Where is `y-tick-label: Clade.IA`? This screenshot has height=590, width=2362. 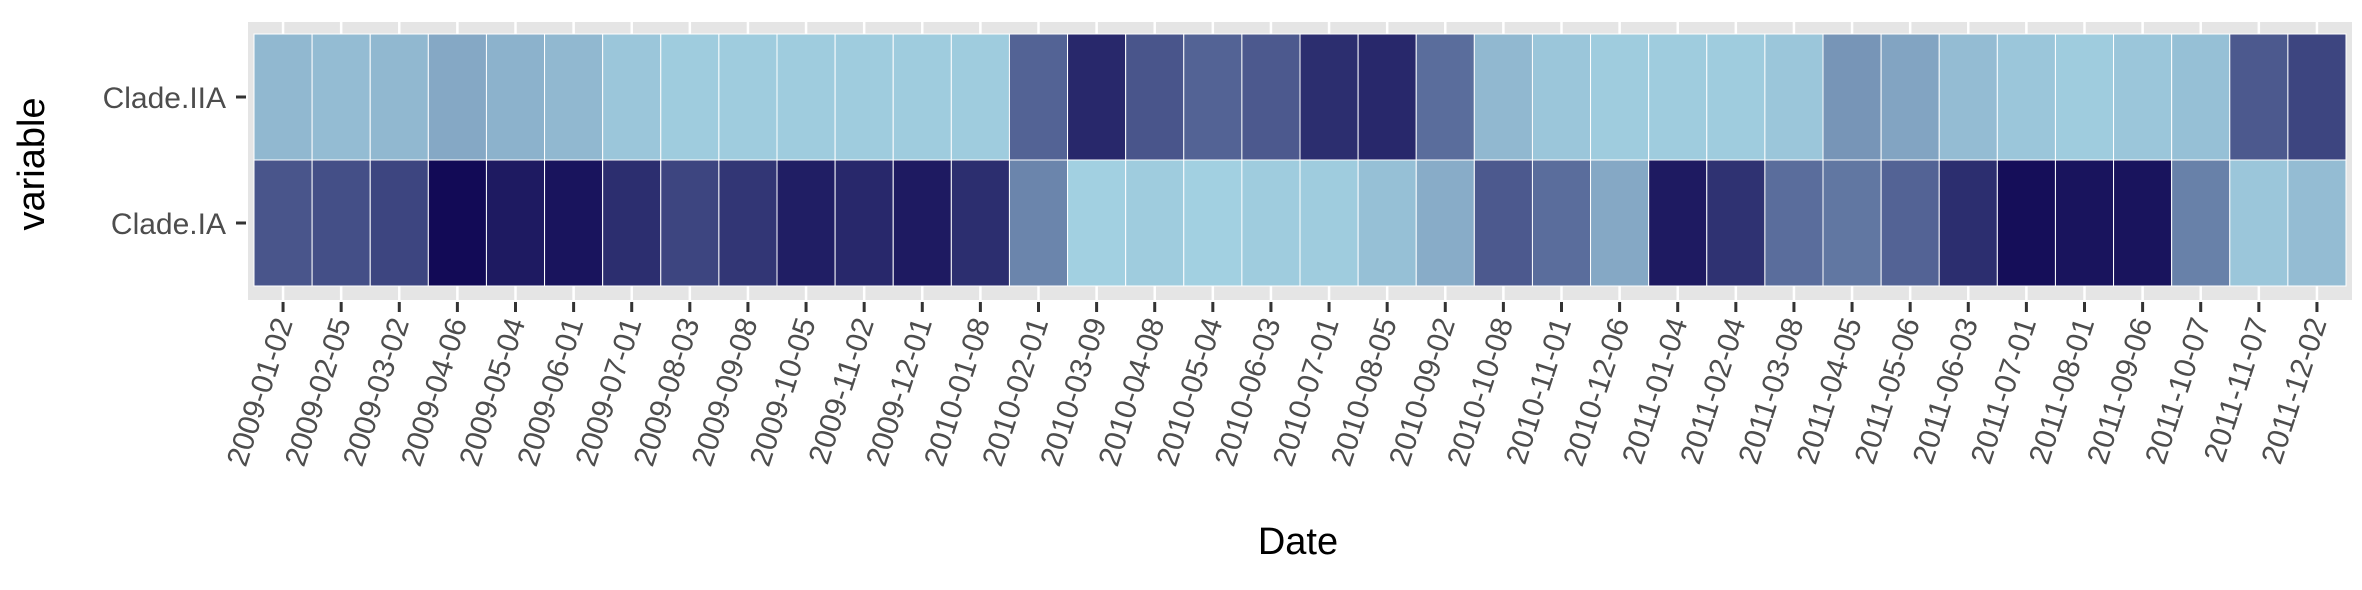
y-tick-label: Clade.IA is located at coordinates (168, 224).